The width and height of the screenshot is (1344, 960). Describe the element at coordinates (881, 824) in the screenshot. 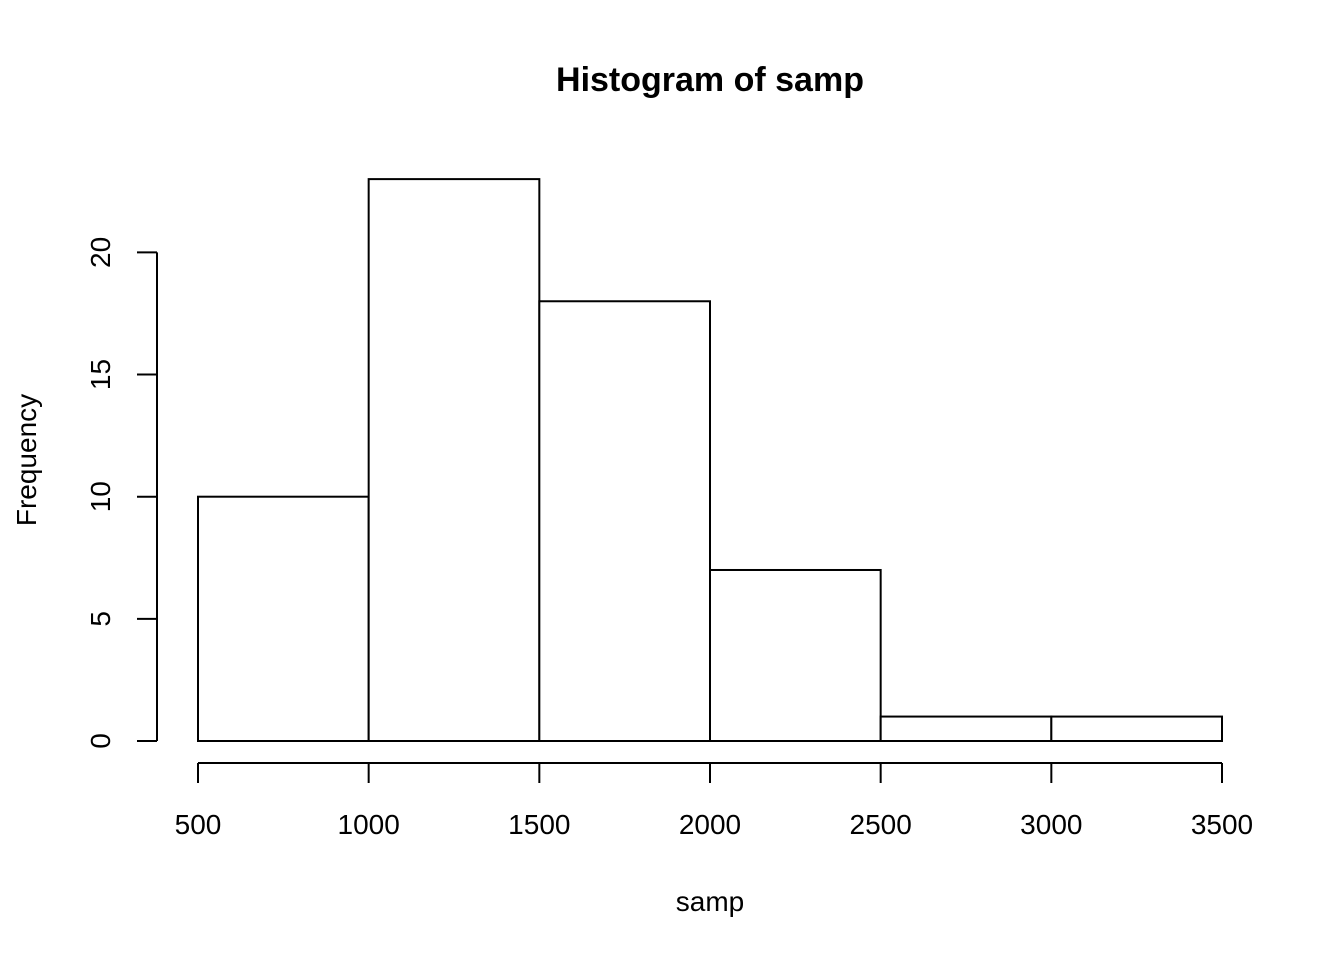

I see `x-tick-label-2500: 2500` at that location.